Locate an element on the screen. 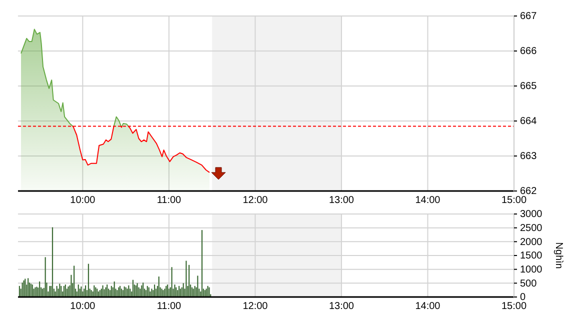 This screenshot has height=320, width=570. y-tick-label: 2500 is located at coordinates (531, 228).